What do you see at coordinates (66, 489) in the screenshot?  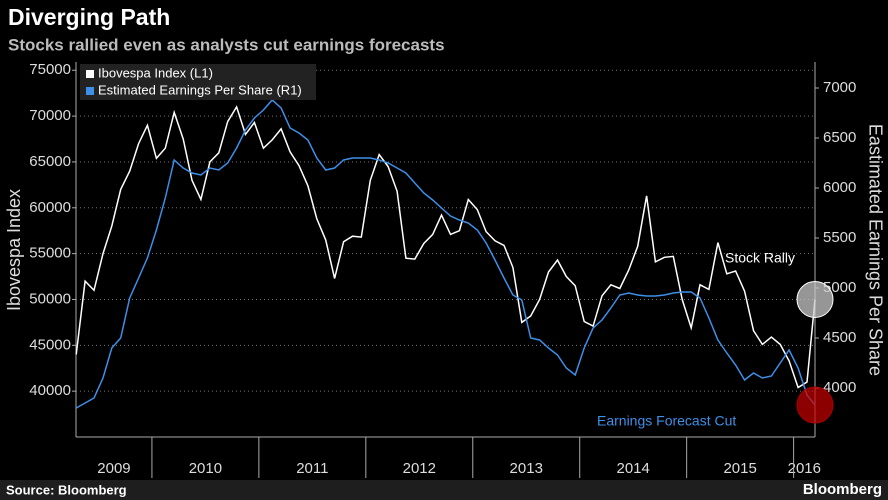 I see `source: Source: Bloomberg` at bounding box center [66, 489].